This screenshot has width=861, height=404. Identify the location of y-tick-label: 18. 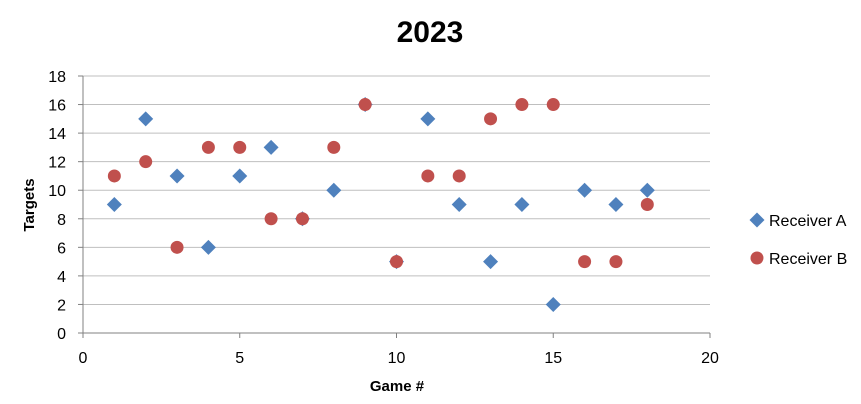
(57, 77).